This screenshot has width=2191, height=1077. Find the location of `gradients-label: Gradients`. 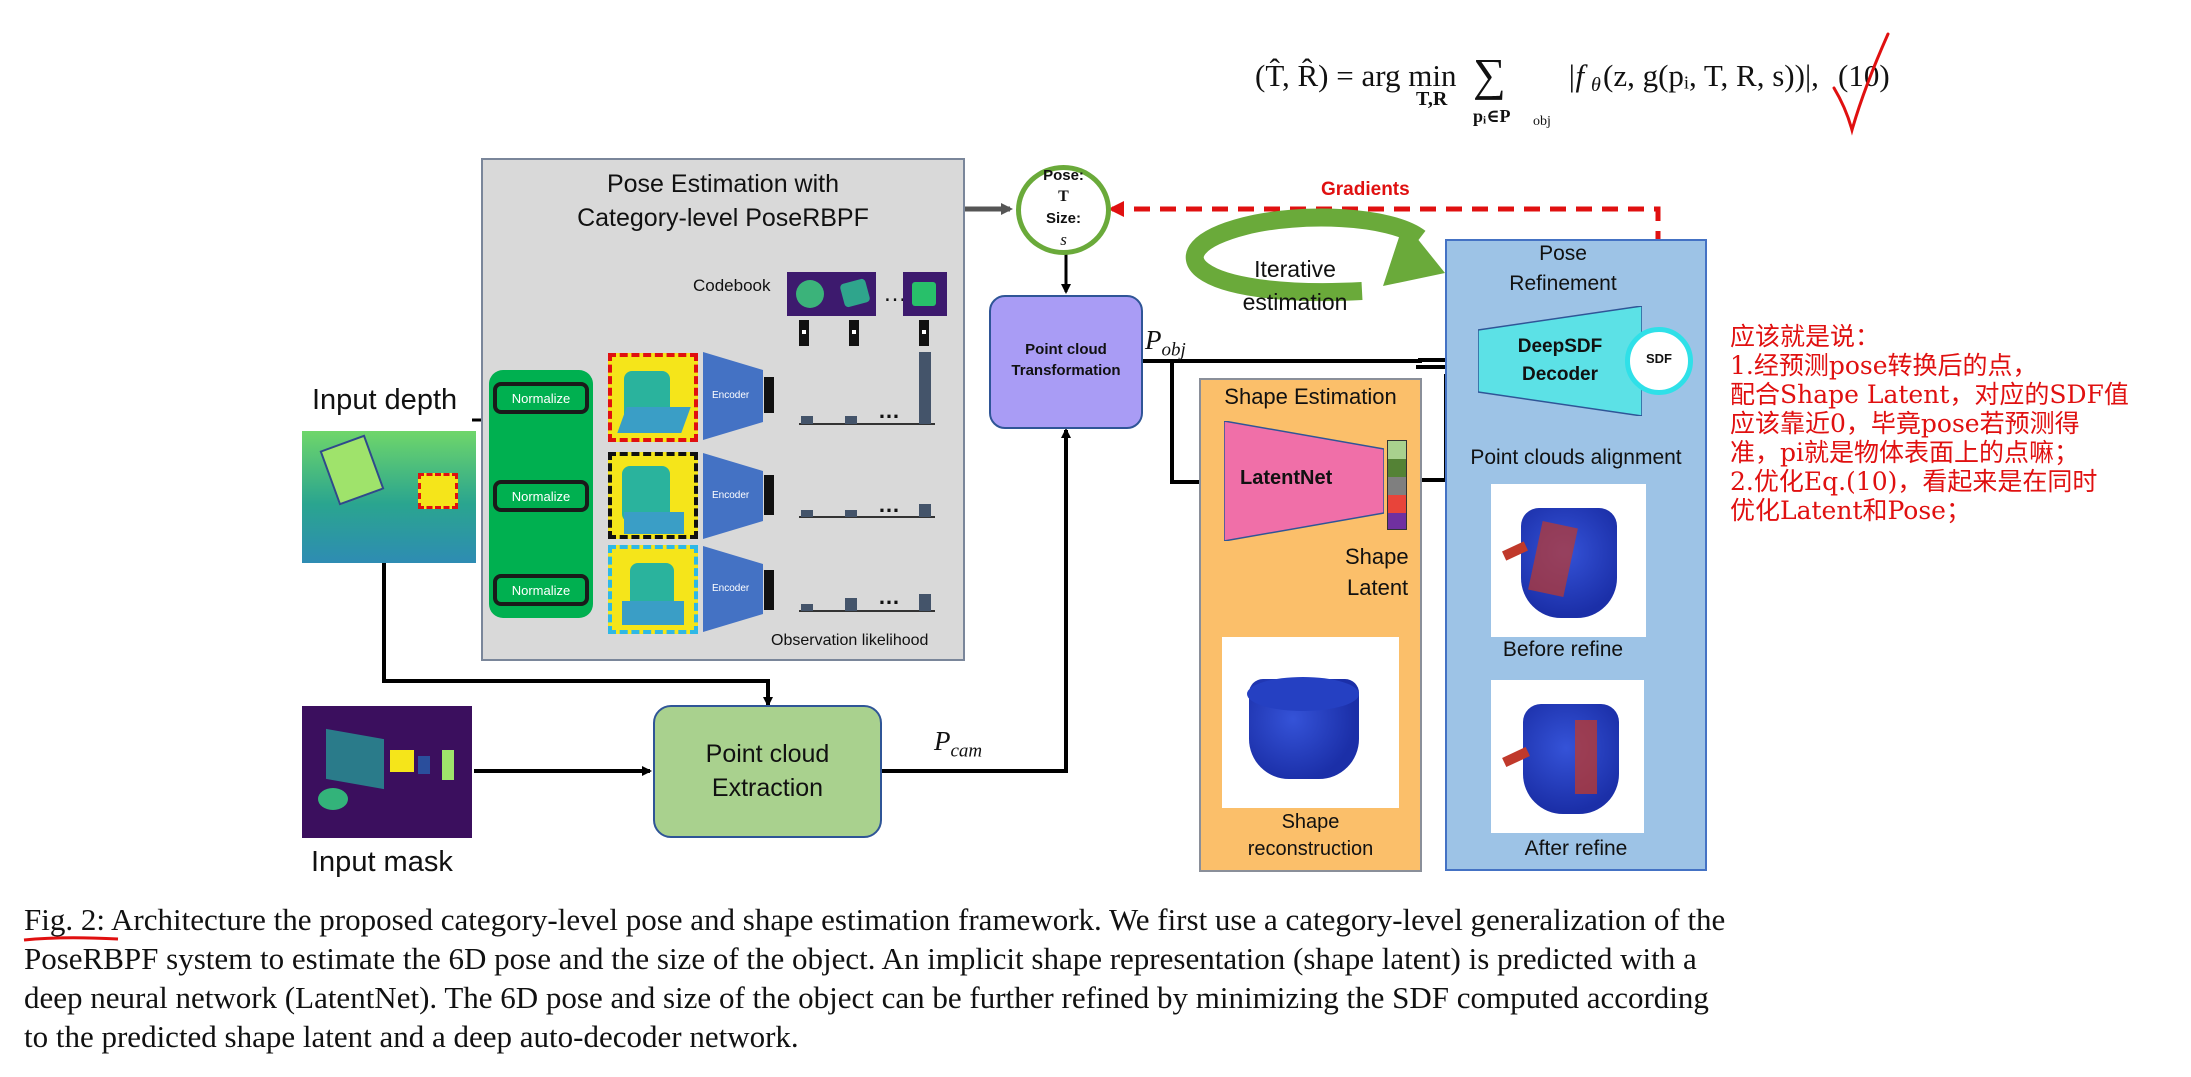

gradients-label: Gradients is located at coordinates (1365, 189).